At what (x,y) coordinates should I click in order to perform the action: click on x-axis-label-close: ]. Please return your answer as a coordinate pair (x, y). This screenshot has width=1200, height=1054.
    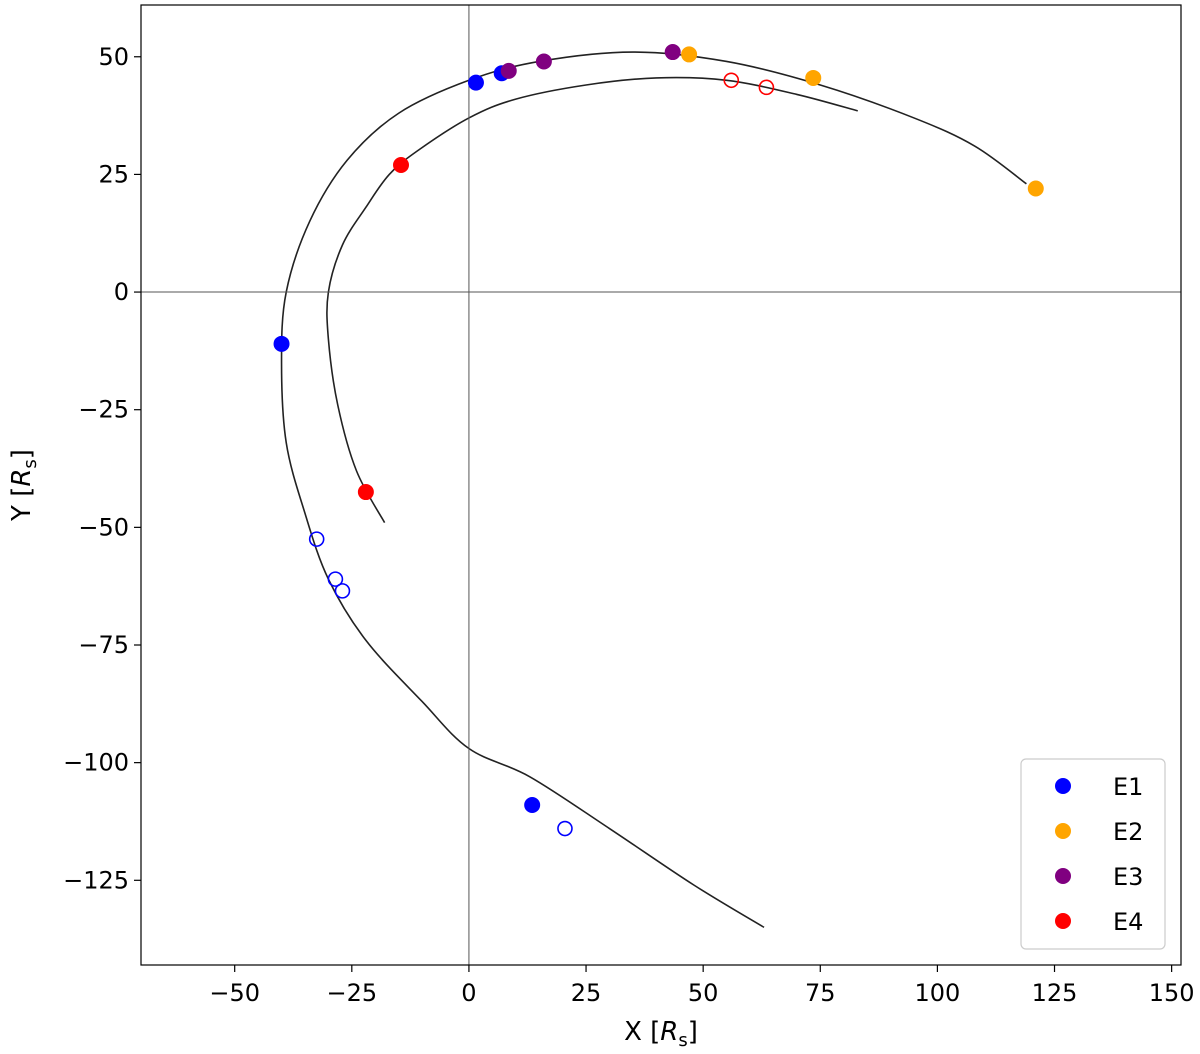
    Looking at the image, I should click on (693, 1032).